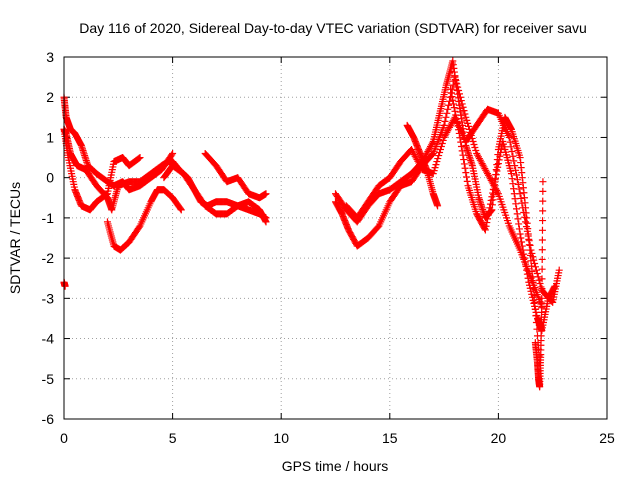  What do you see at coordinates (335, 466) in the screenshot?
I see `x-axis-label: GPS time / hours` at bounding box center [335, 466].